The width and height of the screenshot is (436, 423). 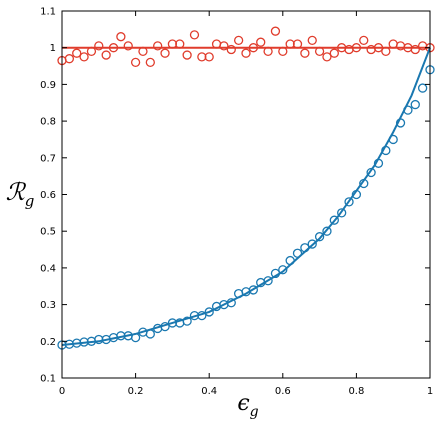 I want to click on y-tick-label: 0.4, so click(x=48, y=268).